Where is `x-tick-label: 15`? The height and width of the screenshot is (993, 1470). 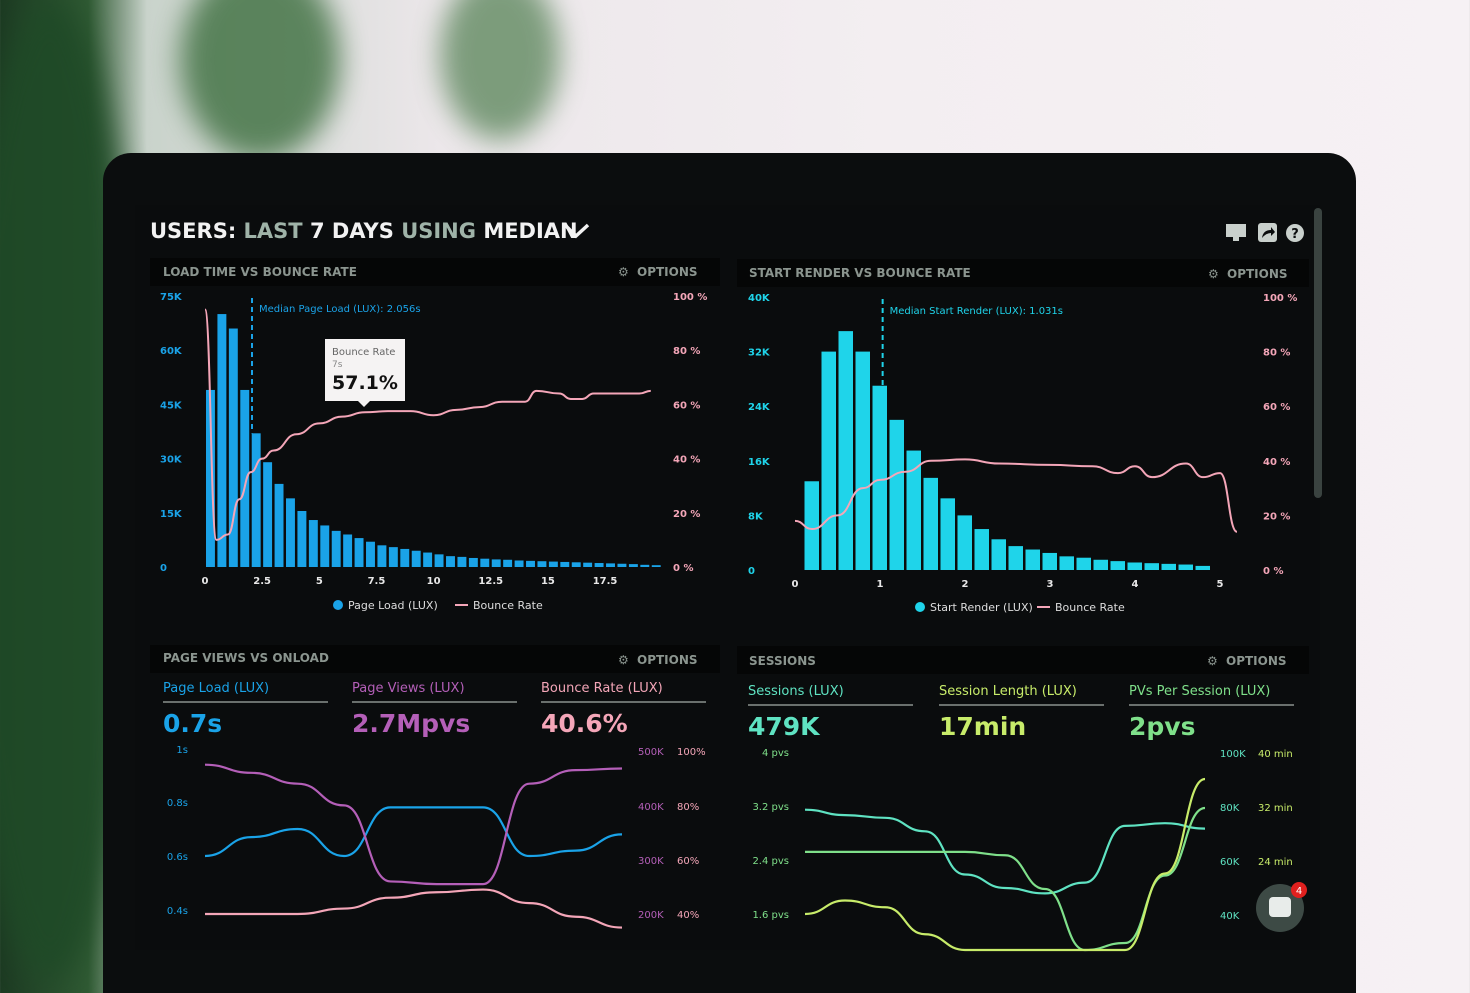
x-tick-label: 15 is located at coordinates (548, 581).